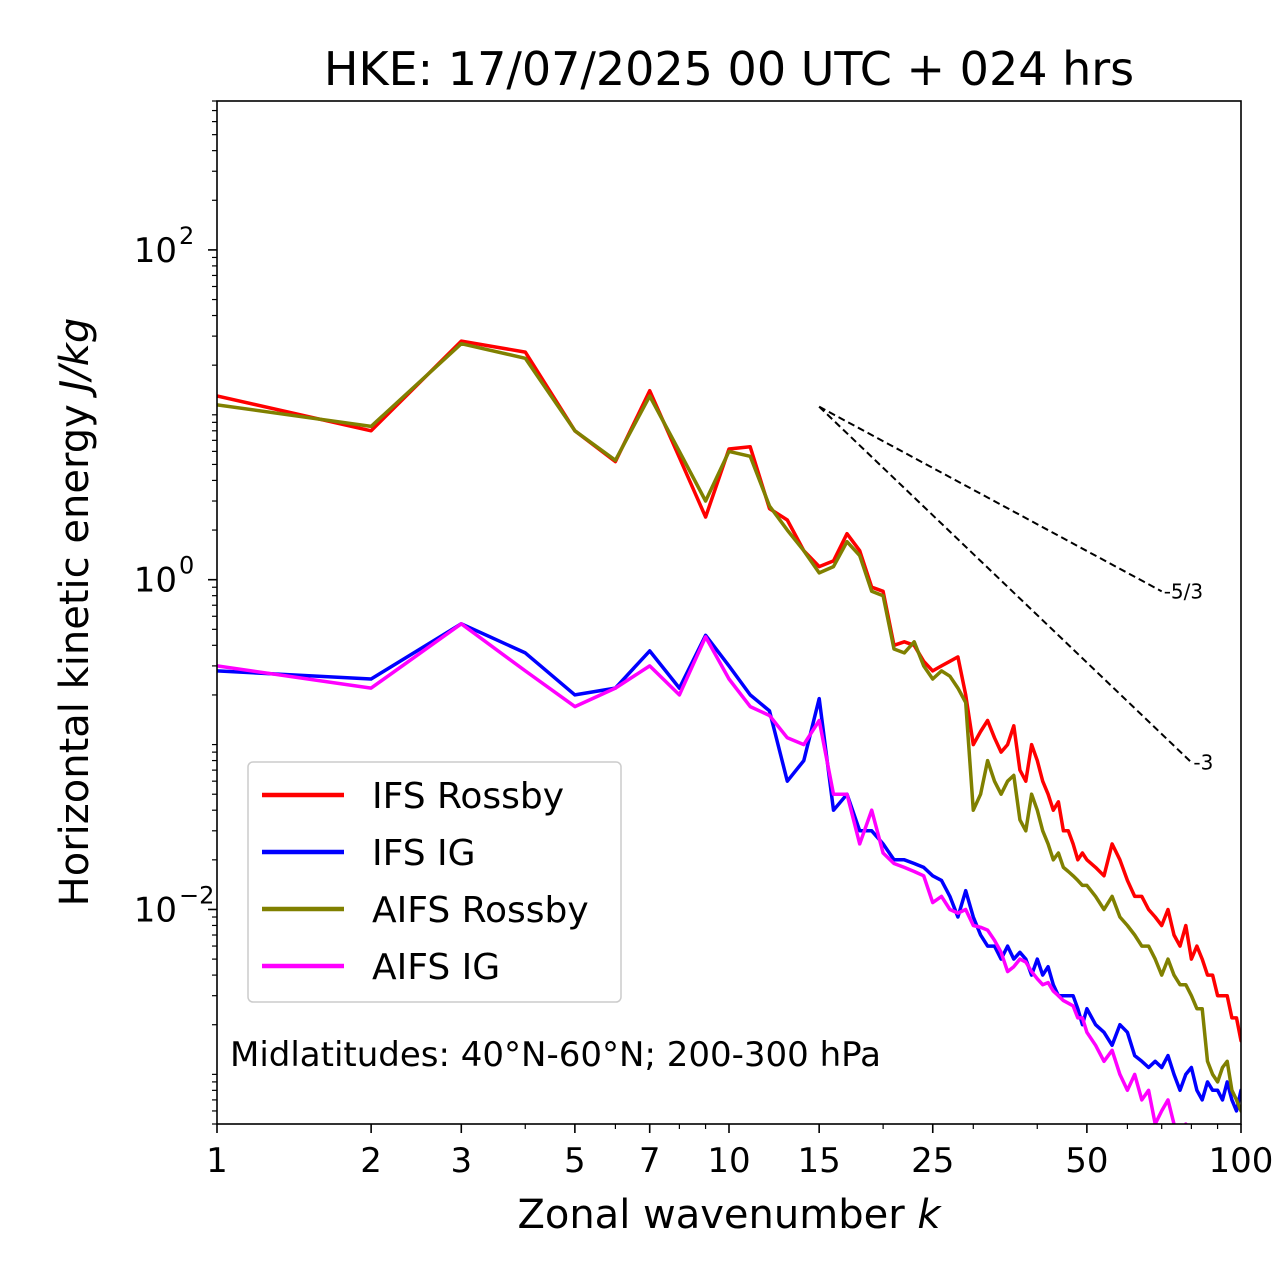 This screenshot has height=1288, width=1280. I want to click on legend: IFS Rossby IFS IG AIFS Rossby AIFS IG, so click(434, 882).